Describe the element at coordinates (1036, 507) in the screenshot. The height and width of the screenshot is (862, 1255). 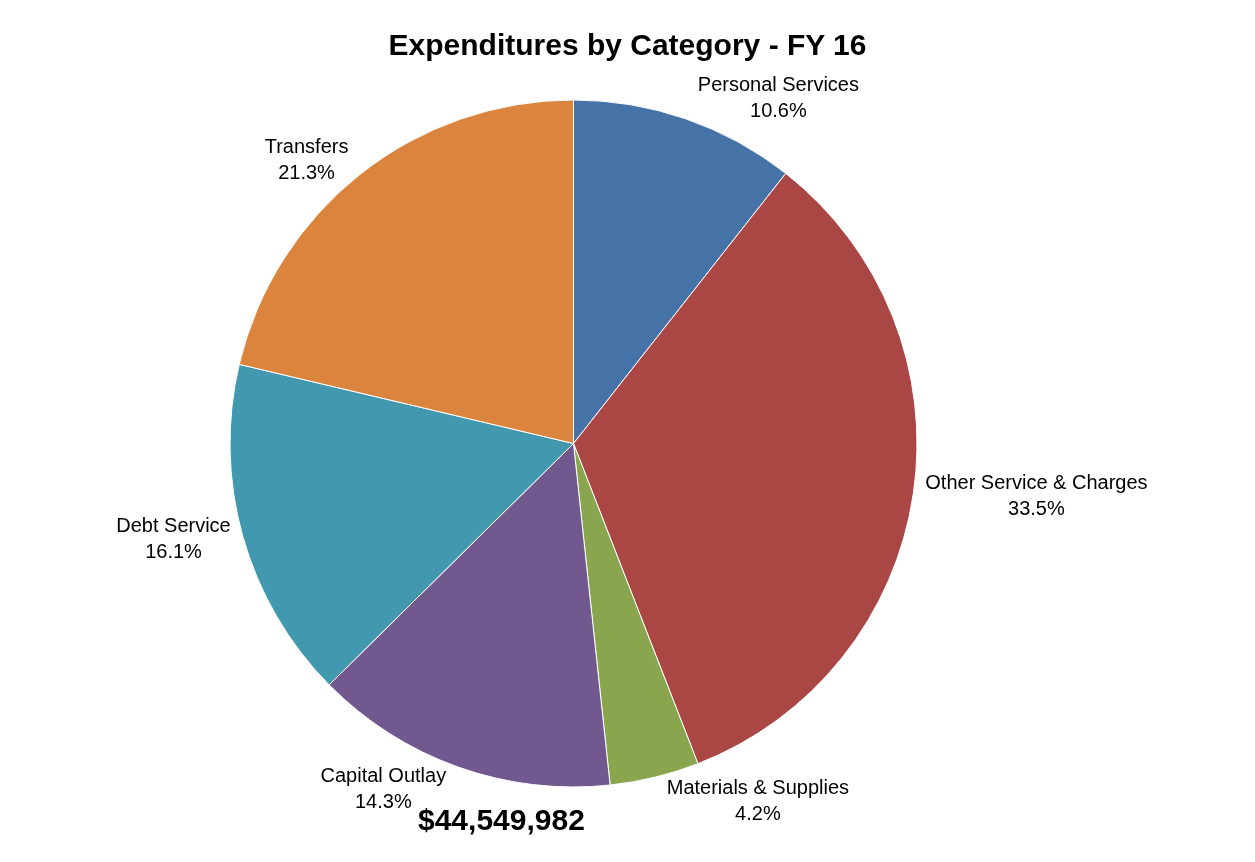
I see `data-label: 33.5%` at that location.